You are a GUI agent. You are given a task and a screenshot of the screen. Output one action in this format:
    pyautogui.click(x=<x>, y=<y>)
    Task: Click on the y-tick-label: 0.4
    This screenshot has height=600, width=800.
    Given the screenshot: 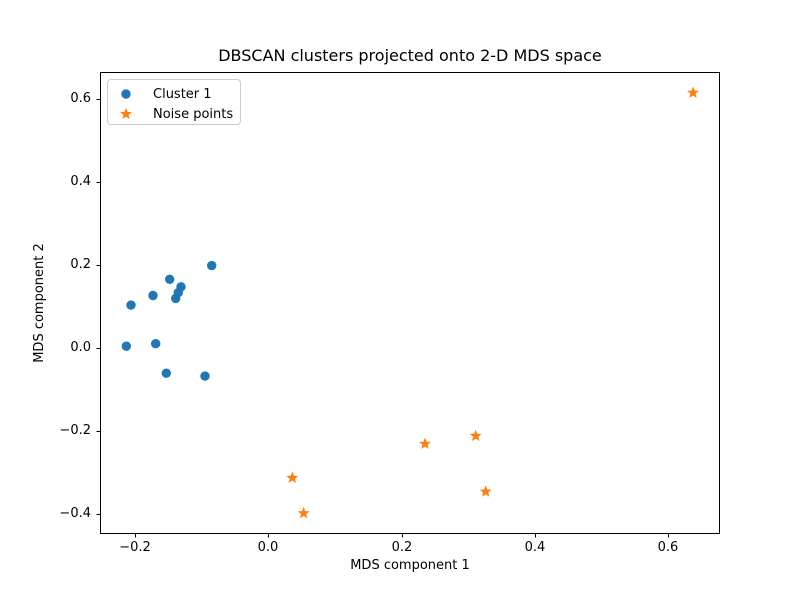 What is the action you would take?
    pyautogui.click(x=80, y=181)
    